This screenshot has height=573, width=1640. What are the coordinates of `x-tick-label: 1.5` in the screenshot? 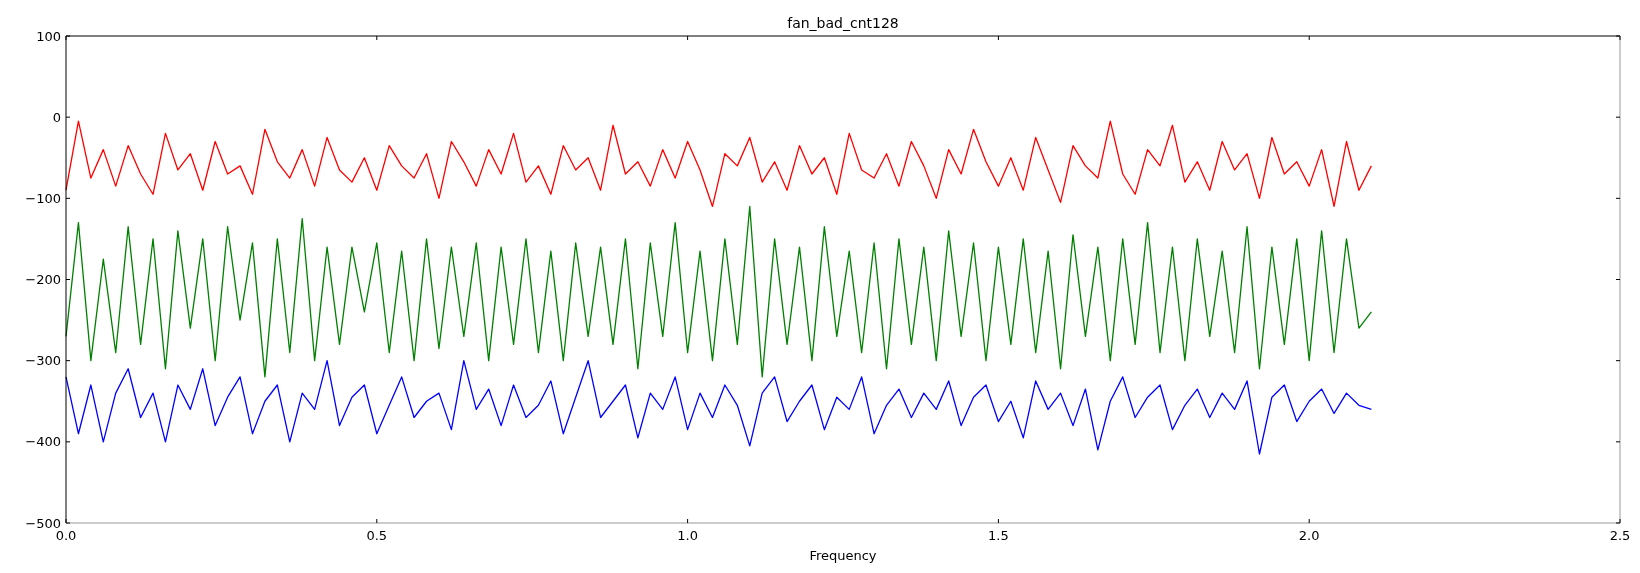 It's located at (998, 535).